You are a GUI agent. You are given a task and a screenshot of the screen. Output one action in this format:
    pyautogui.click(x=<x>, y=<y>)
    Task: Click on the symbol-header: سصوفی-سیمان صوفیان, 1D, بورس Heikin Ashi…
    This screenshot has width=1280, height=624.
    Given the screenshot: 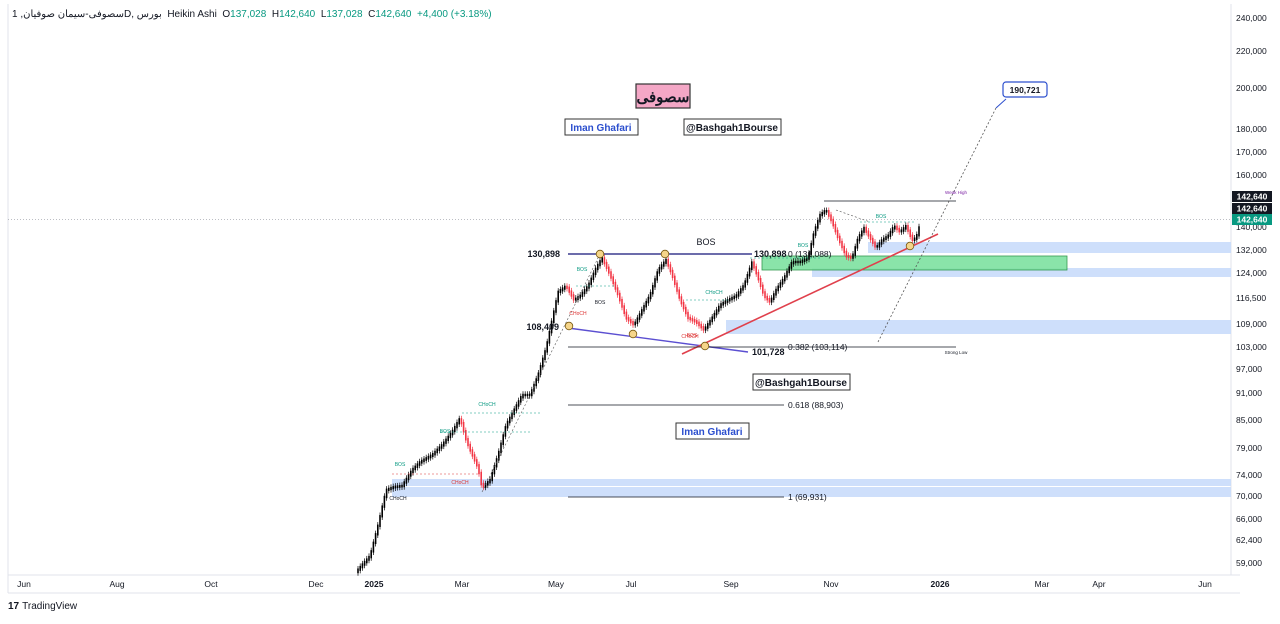 What is the action you would take?
    pyautogui.click(x=252, y=14)
    